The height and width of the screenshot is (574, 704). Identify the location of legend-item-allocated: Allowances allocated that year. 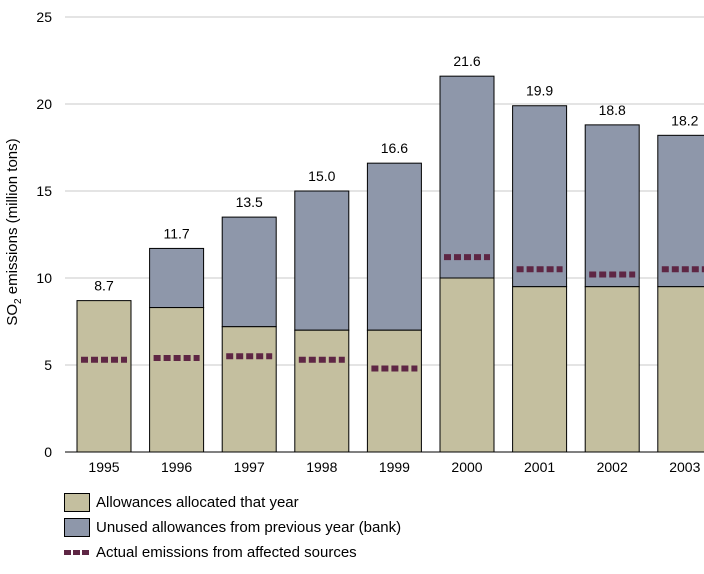
(232, 502).